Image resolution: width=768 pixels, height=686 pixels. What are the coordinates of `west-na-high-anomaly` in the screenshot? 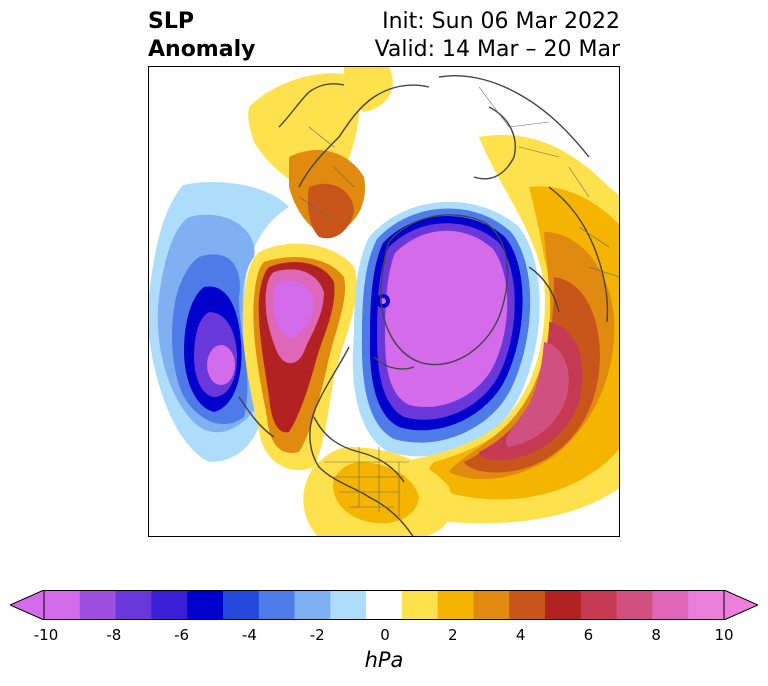 It's located at (299, 357).